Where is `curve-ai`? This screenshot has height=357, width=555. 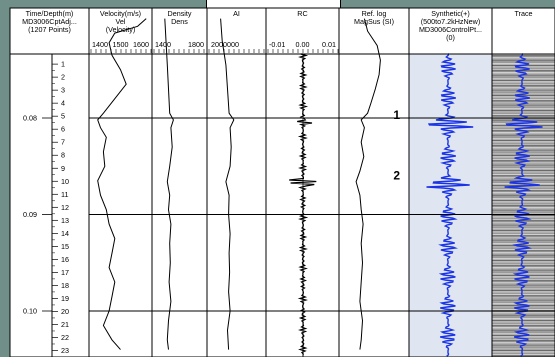
curve-ai is located at coordinates (227, 184).